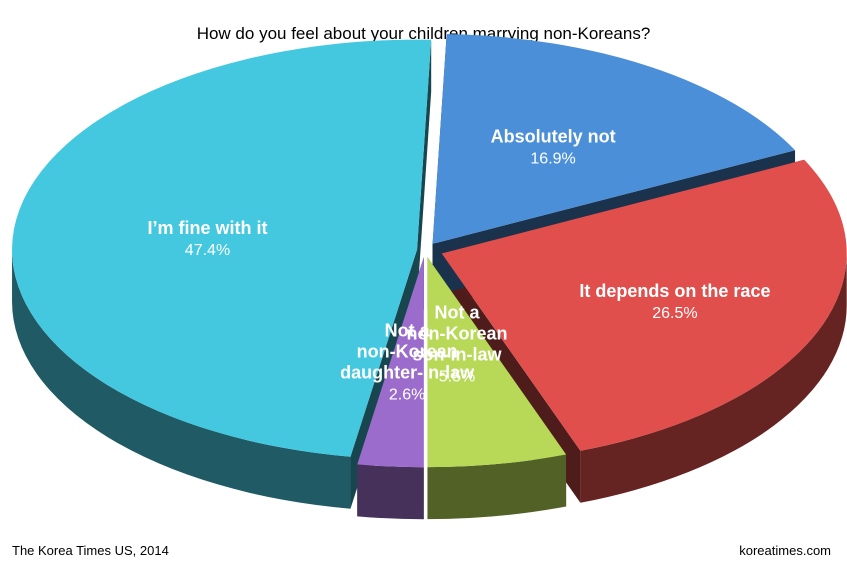 The width and height of the screenshot is (847, 574). Describe the element at coordinates (390, 492) in the screenshot. I see `slice-side-not-a-non-korean-daughter-in-law` at that location.